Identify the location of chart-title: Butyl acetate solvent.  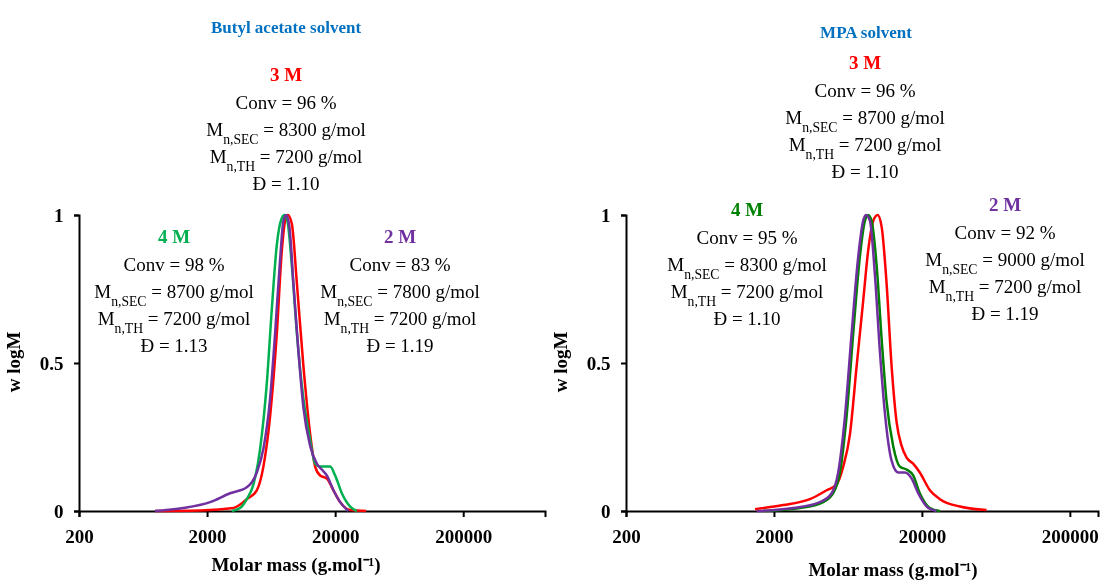
(286, 27).